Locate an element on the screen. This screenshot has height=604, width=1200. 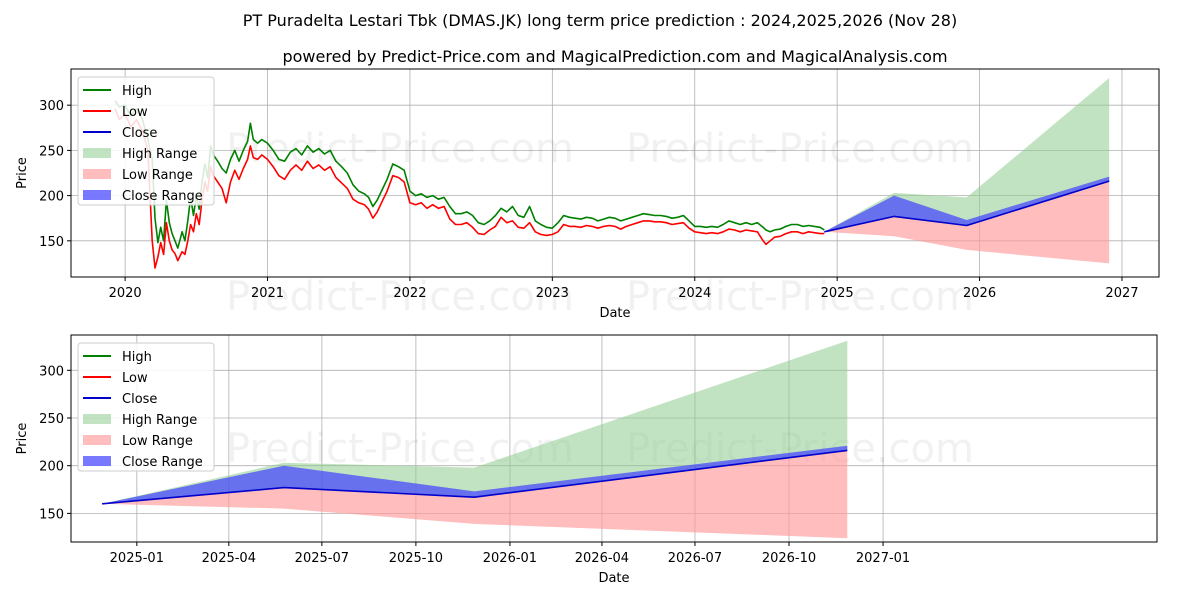
x-tick-label: 2026-10 is located at coordinates (789, 558).